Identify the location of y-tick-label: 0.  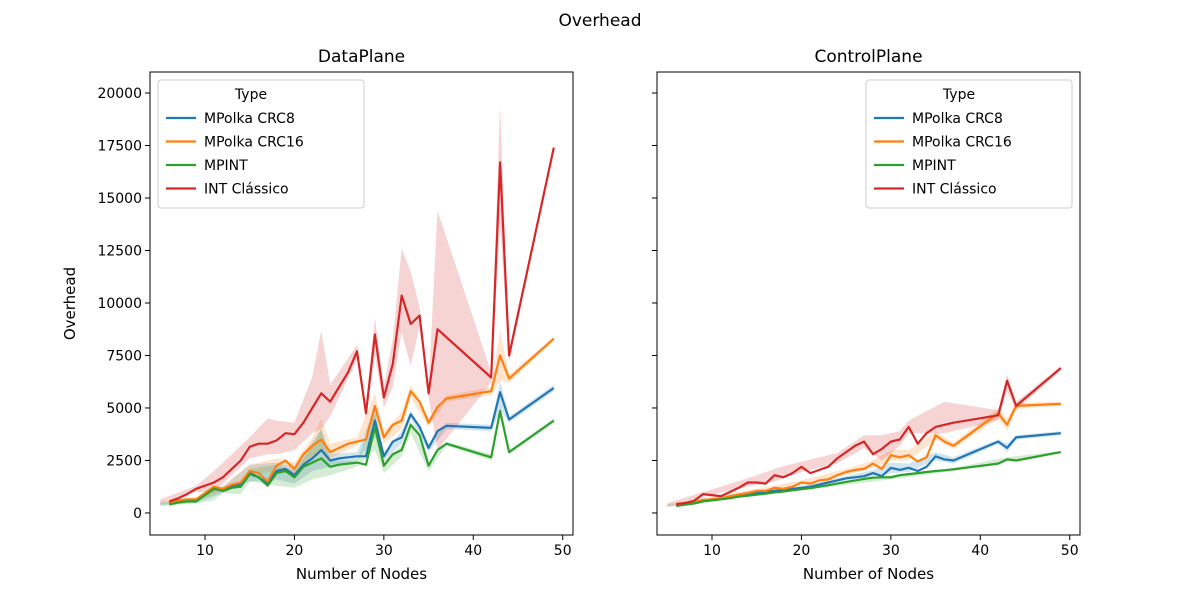
(137, 514).